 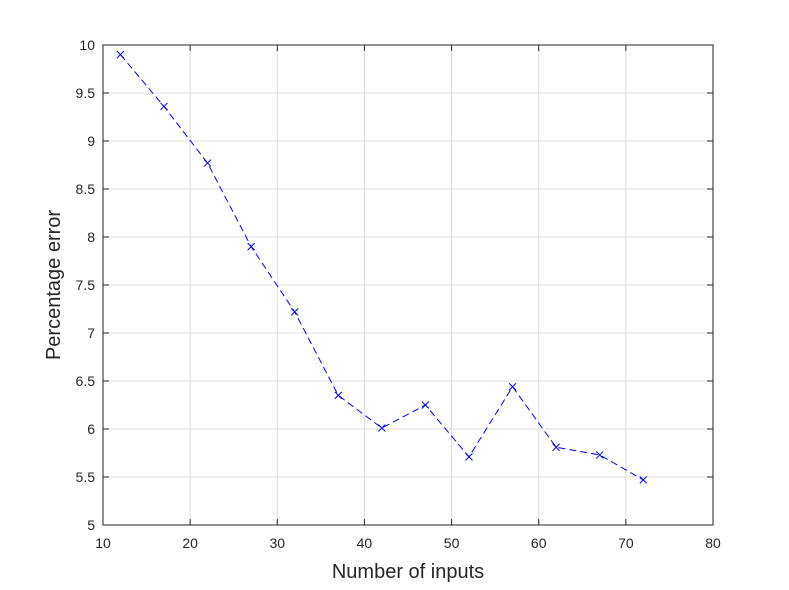 I want to click on x-tick-label: 70, so click(x=626, y=543).